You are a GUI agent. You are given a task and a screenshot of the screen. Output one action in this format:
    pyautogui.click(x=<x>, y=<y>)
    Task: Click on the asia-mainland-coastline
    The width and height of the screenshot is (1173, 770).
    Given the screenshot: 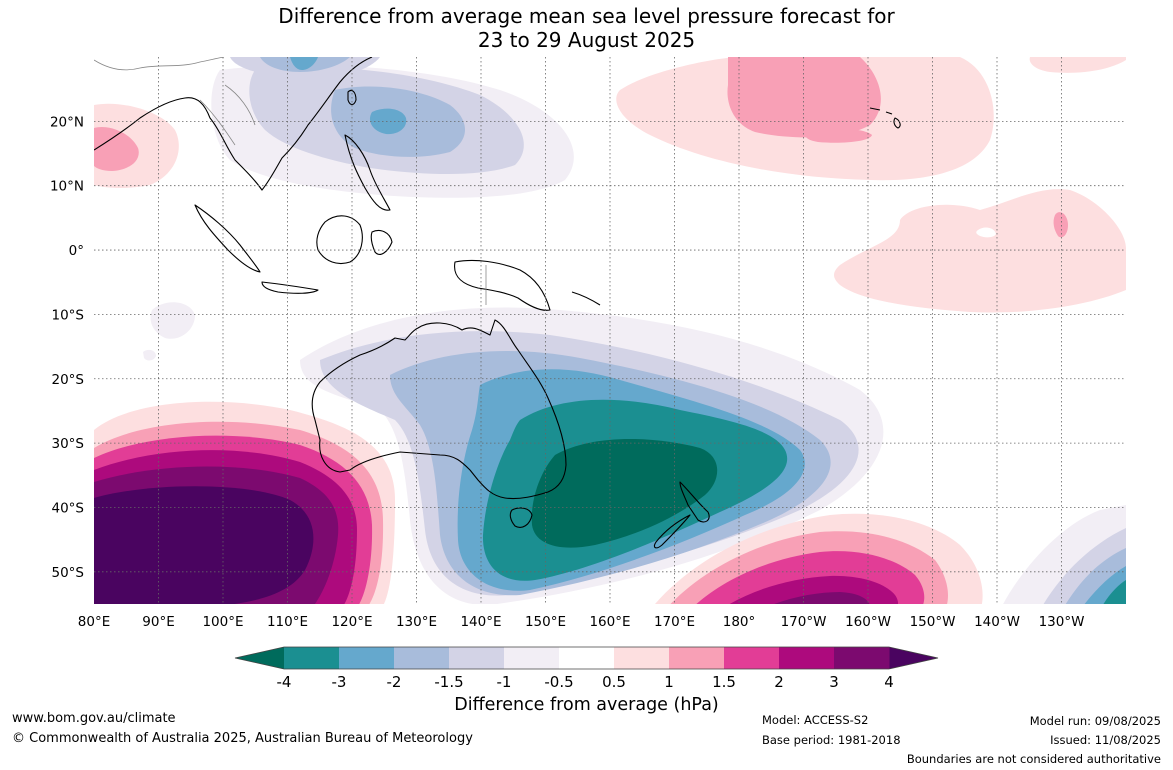 What is the action you would take?
    pyautogui.click(x=233, y=124)
    